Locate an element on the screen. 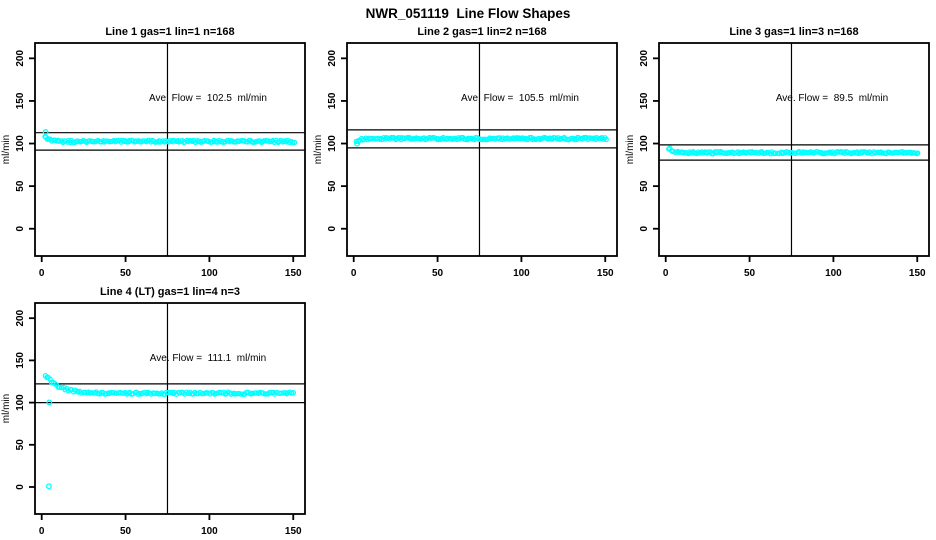 The height and width of the screenshot is (540, 936). avg-flow-annotation: Ave. Flow = 102.5 ml/min is located at coordinates (208, 98).